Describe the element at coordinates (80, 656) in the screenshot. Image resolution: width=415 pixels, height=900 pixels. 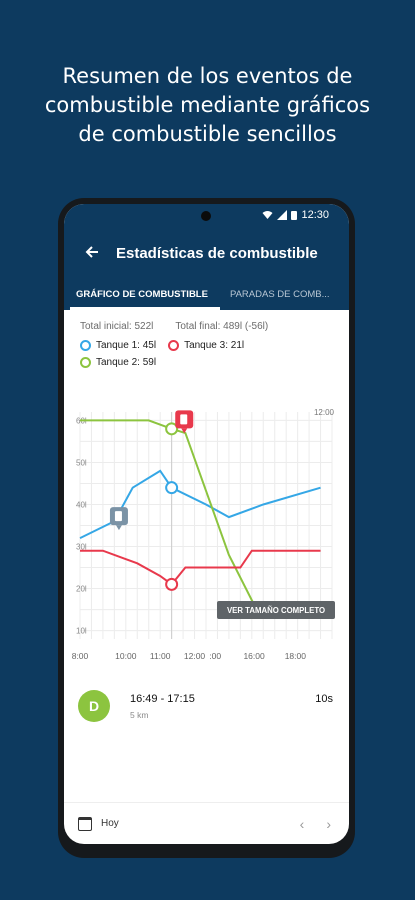
I see `x-tick-label: 8:00` at that location.